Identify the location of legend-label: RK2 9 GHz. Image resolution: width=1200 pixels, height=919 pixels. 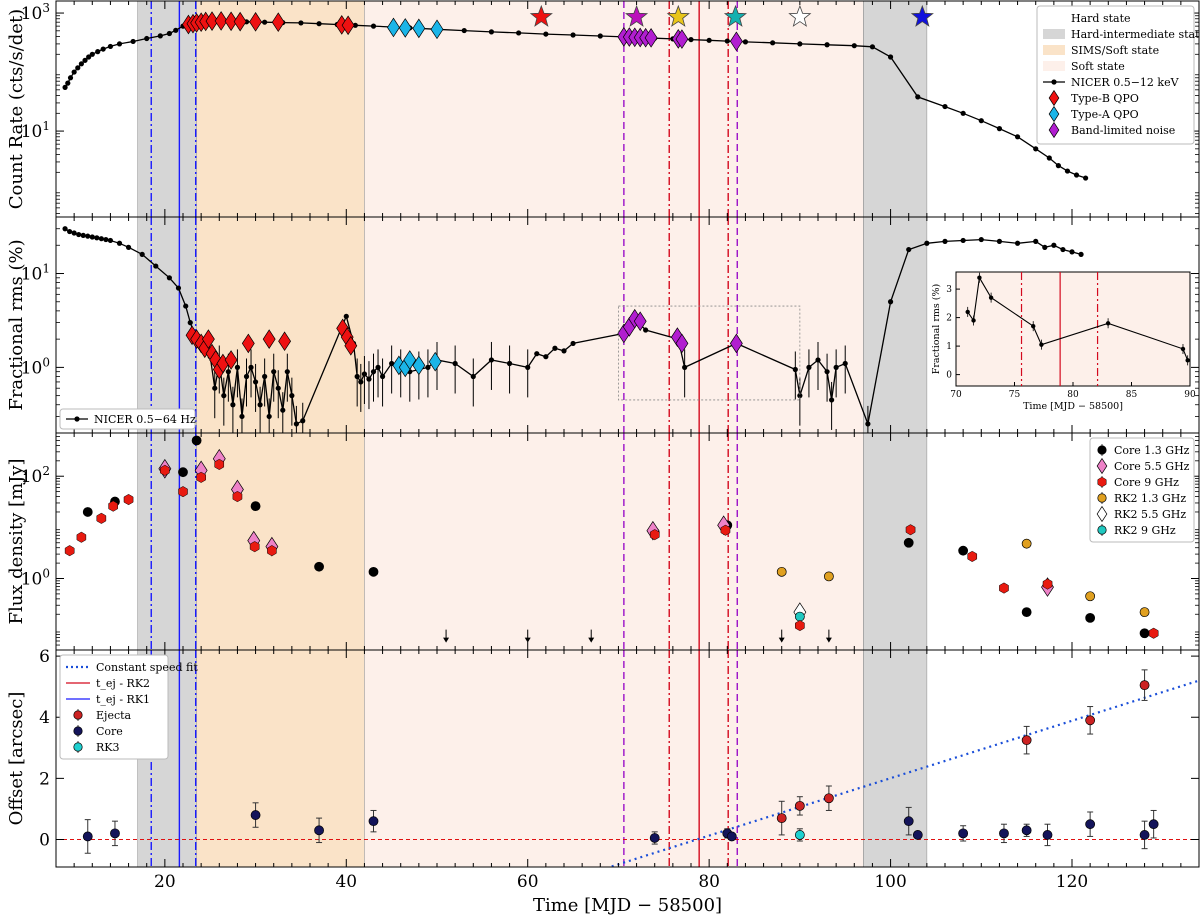
(1145, 530).